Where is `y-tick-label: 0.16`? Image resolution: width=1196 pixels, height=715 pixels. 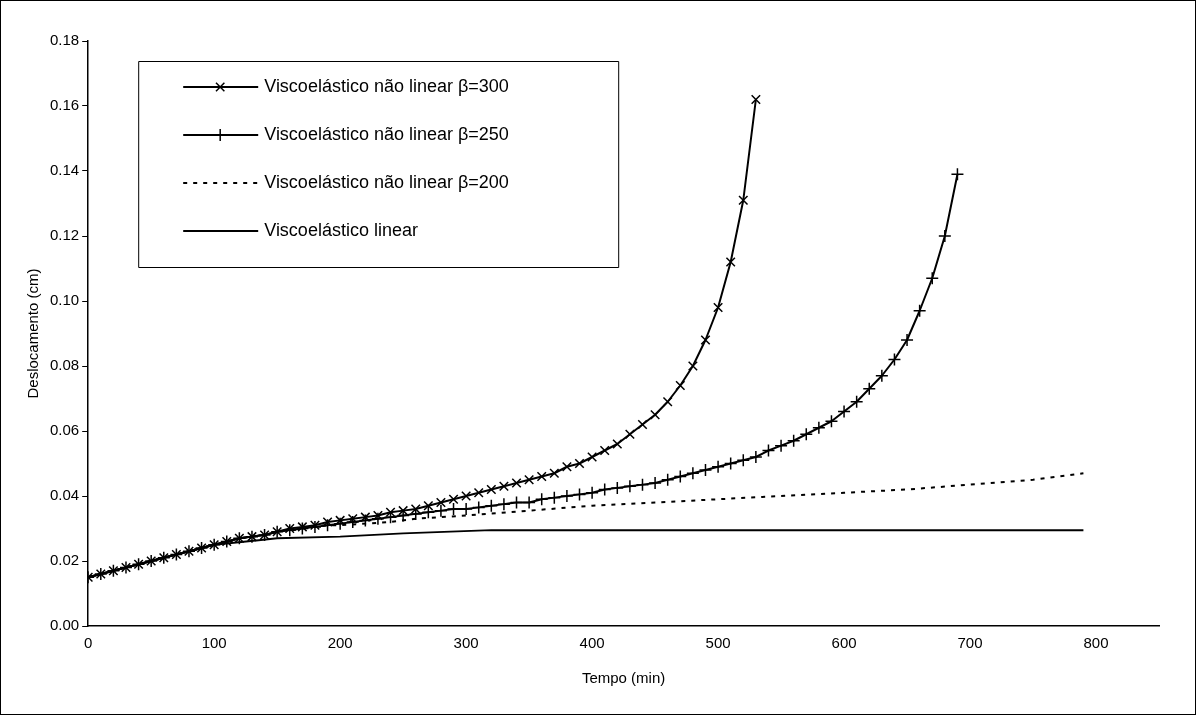
y-tick-label: 0.16 is located at coordinates (64, 105).